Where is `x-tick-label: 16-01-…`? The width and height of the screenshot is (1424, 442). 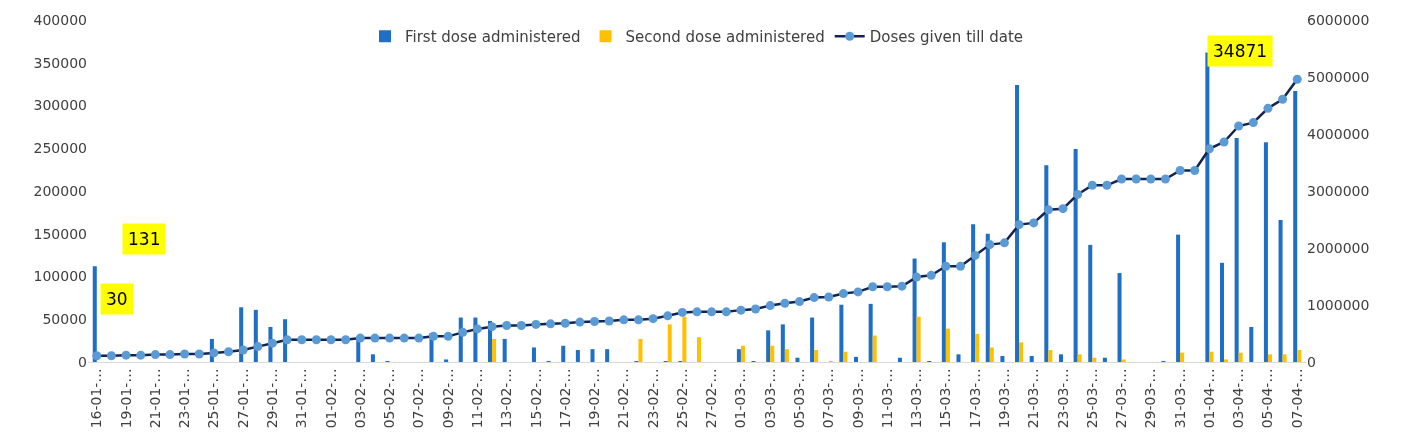
x-tick-label: 16-01-… is located at coordinates (96, 398).